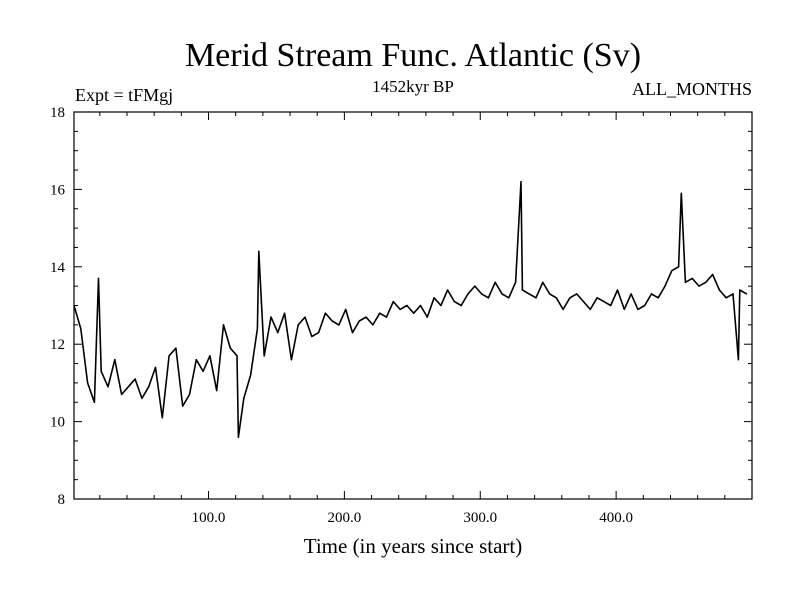 The height and width of the screenshot is (600, 800). Describe the element at coordinates (58, 268) in the screenshot. I see `y-tick-label: 14` at that location.